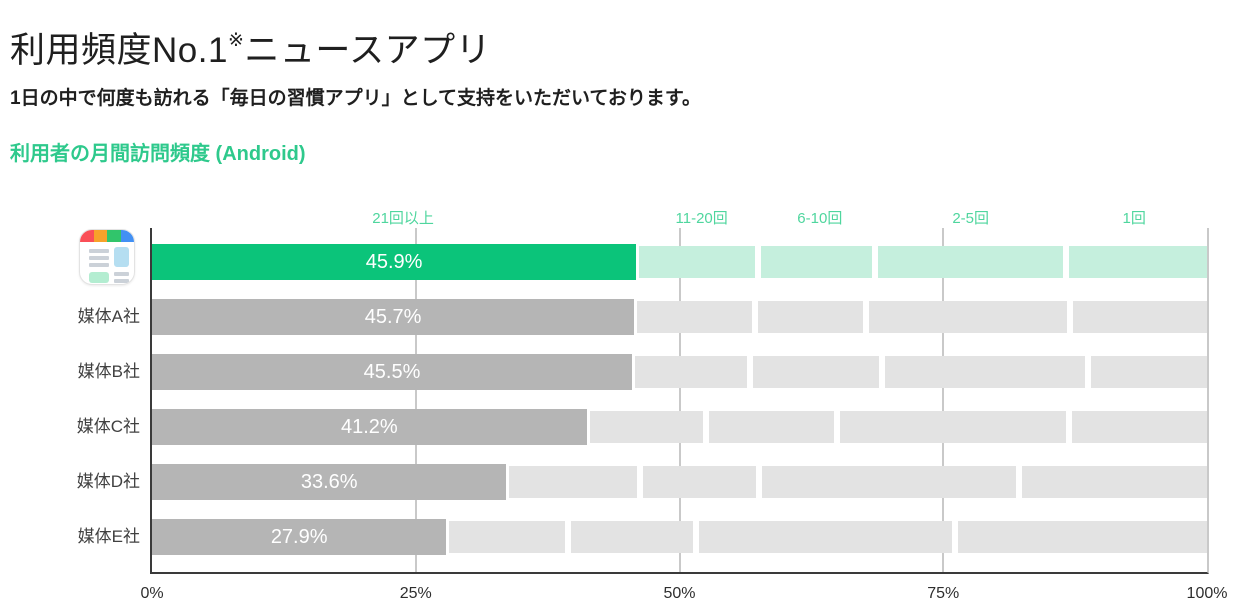  I want to click on bar-value-label: 27.9%, so click(299, 536).